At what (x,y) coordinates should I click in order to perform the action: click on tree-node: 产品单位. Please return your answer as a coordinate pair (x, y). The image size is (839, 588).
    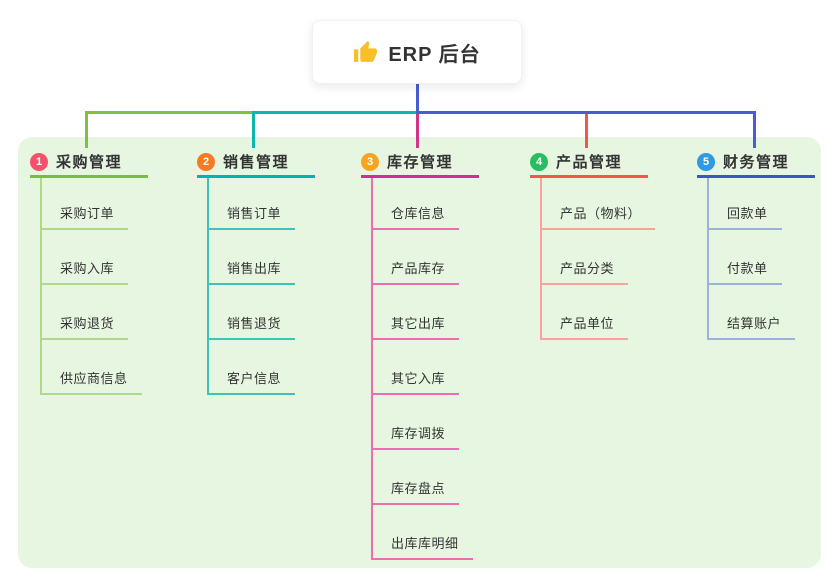
    Looking at the image, I should click on (585, 312).